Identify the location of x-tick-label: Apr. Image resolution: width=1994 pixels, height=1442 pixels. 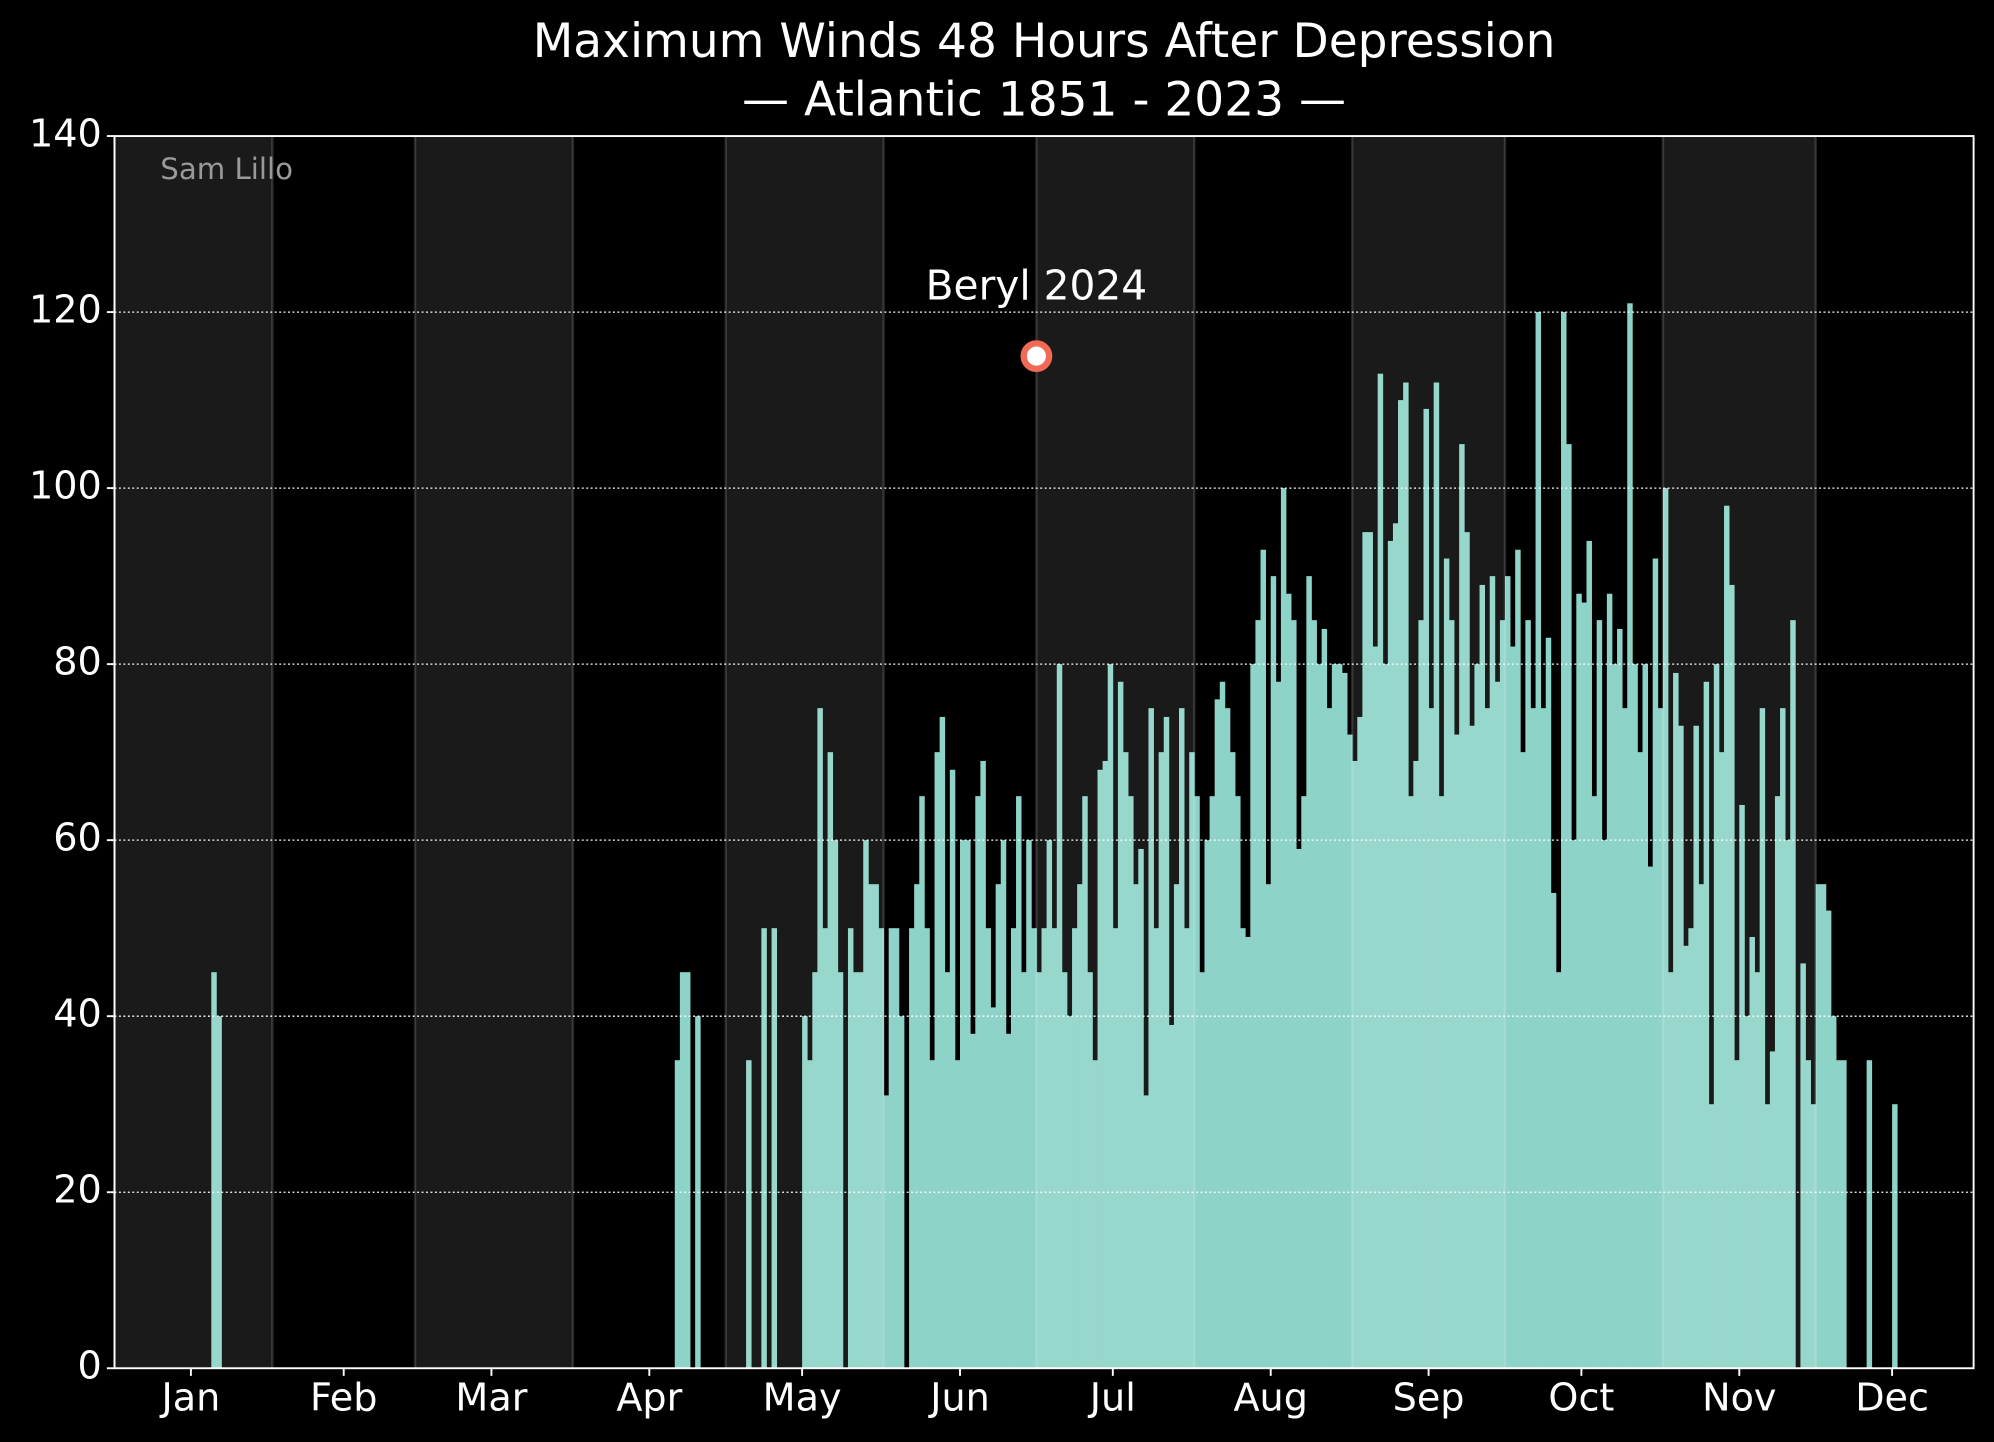
(649, 1398).